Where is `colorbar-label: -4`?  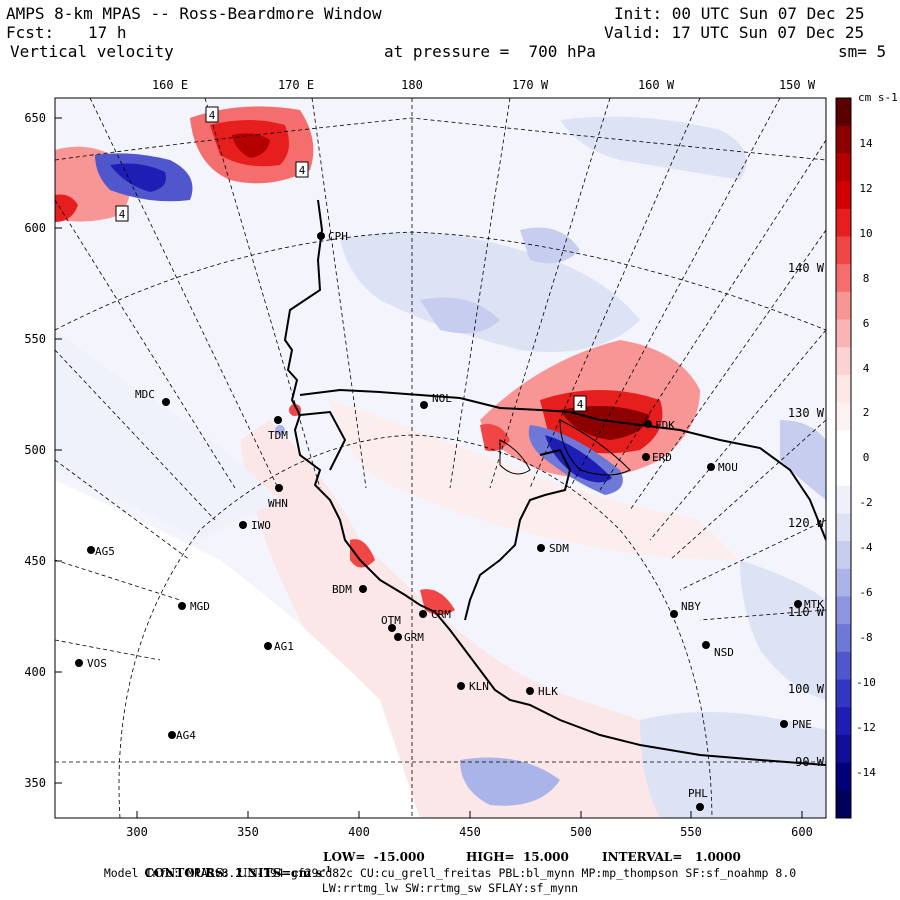 colorbar-label: -4 is located at coordinates (866, 547).